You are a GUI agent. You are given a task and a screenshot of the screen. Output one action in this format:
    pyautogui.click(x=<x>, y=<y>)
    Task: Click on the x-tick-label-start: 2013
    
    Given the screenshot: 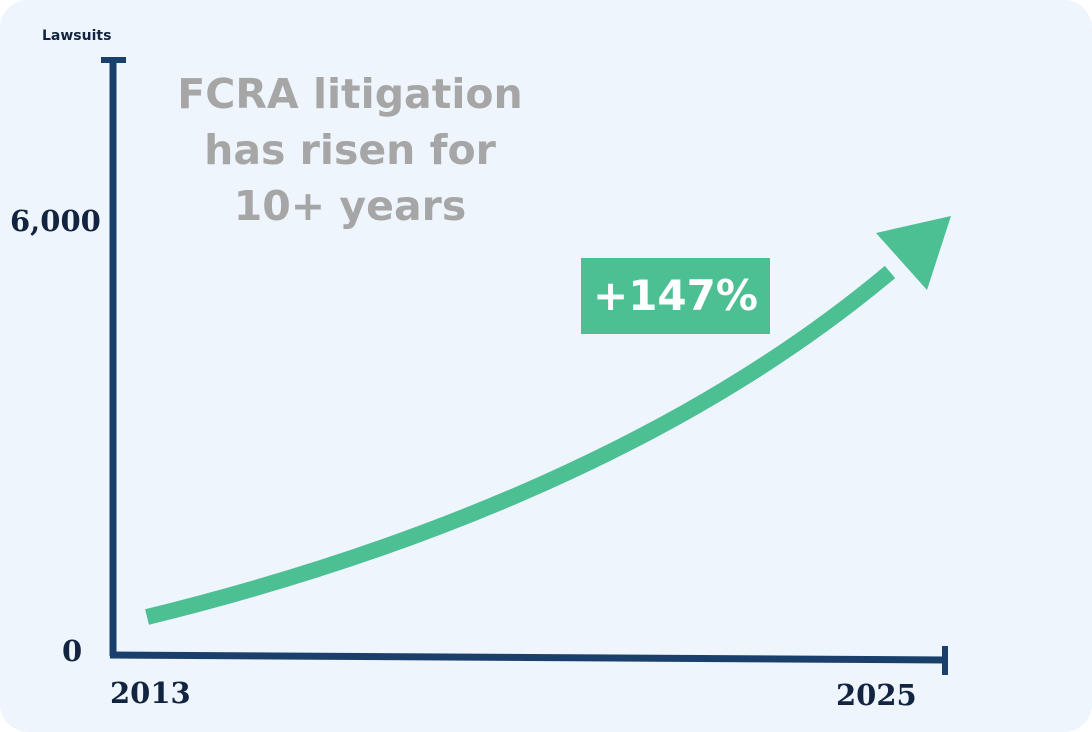 What is the action you would take?
    pyautogui.click(x=150, y=693)
    